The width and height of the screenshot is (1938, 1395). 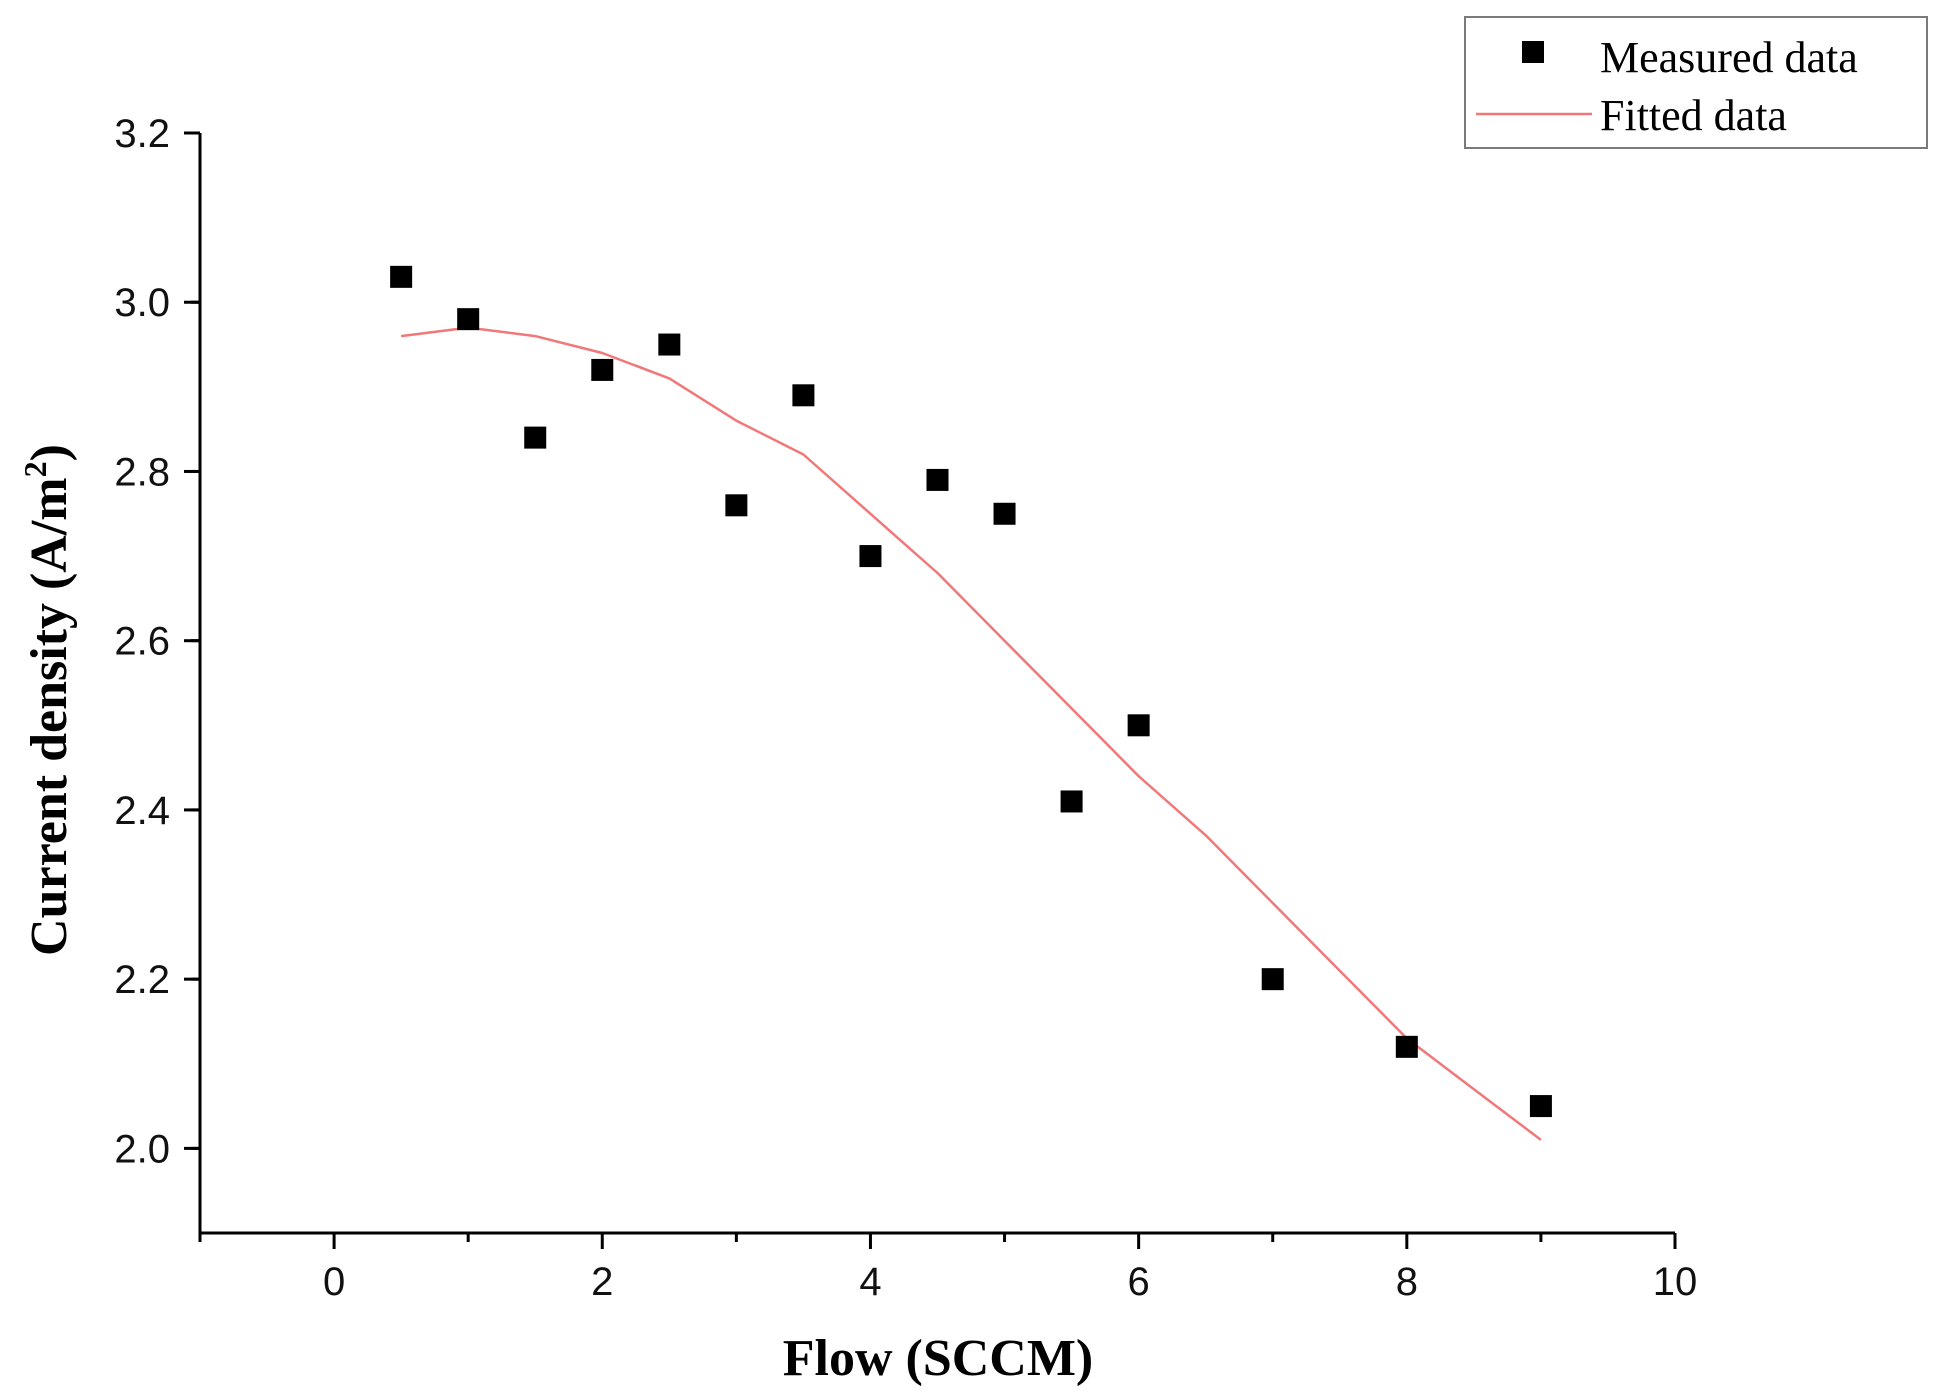 What do you see at coordinates (948, 1268) in the screenshot?
I see `x-ticks: 0 2 4 6 8 10` at bounding box center [948, 1268].